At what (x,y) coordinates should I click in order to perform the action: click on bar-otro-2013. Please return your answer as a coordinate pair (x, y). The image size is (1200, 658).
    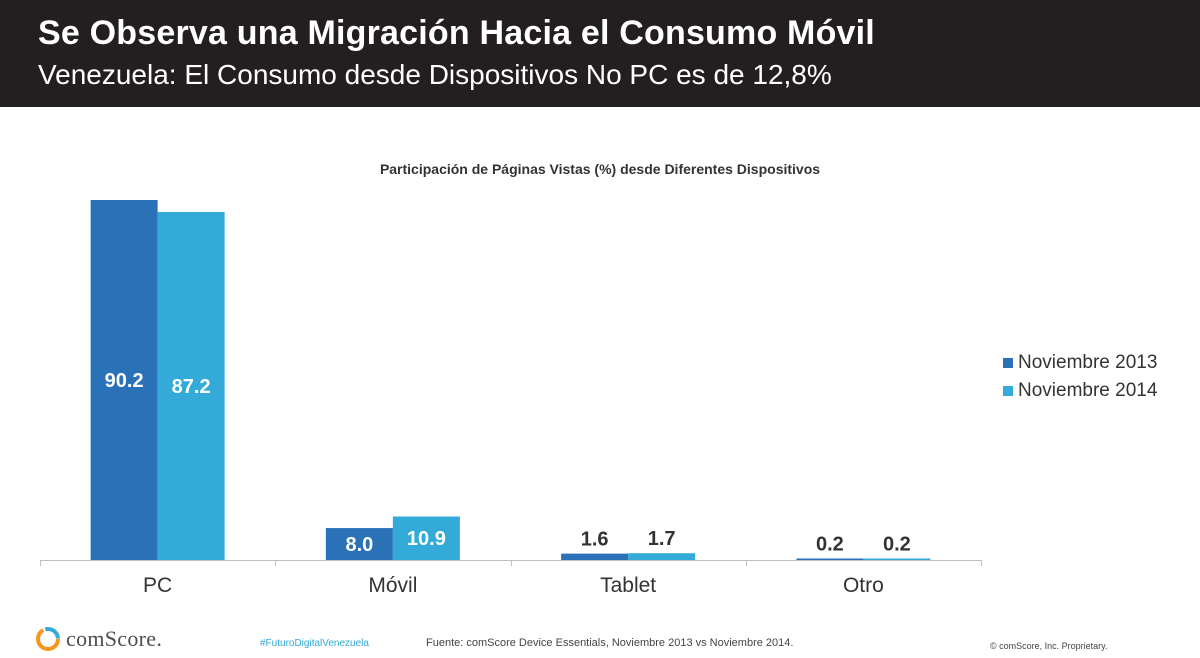
    Looking at the image, I should click on (830, 559).